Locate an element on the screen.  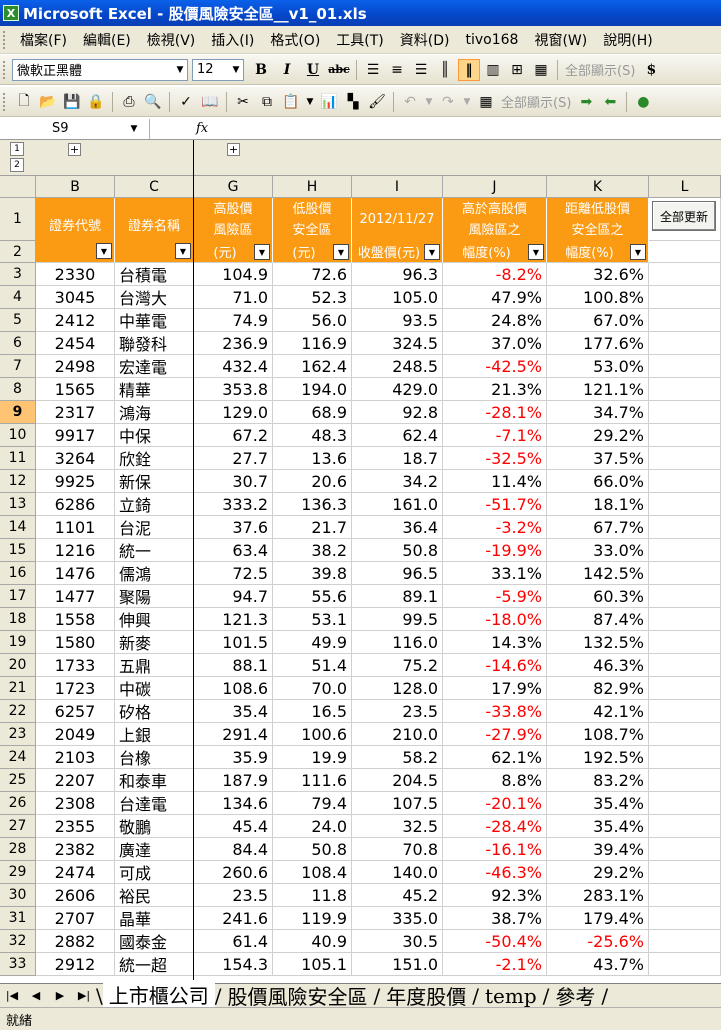
stock-name-cell: 和泰車 is located at coordinates (154, 780).